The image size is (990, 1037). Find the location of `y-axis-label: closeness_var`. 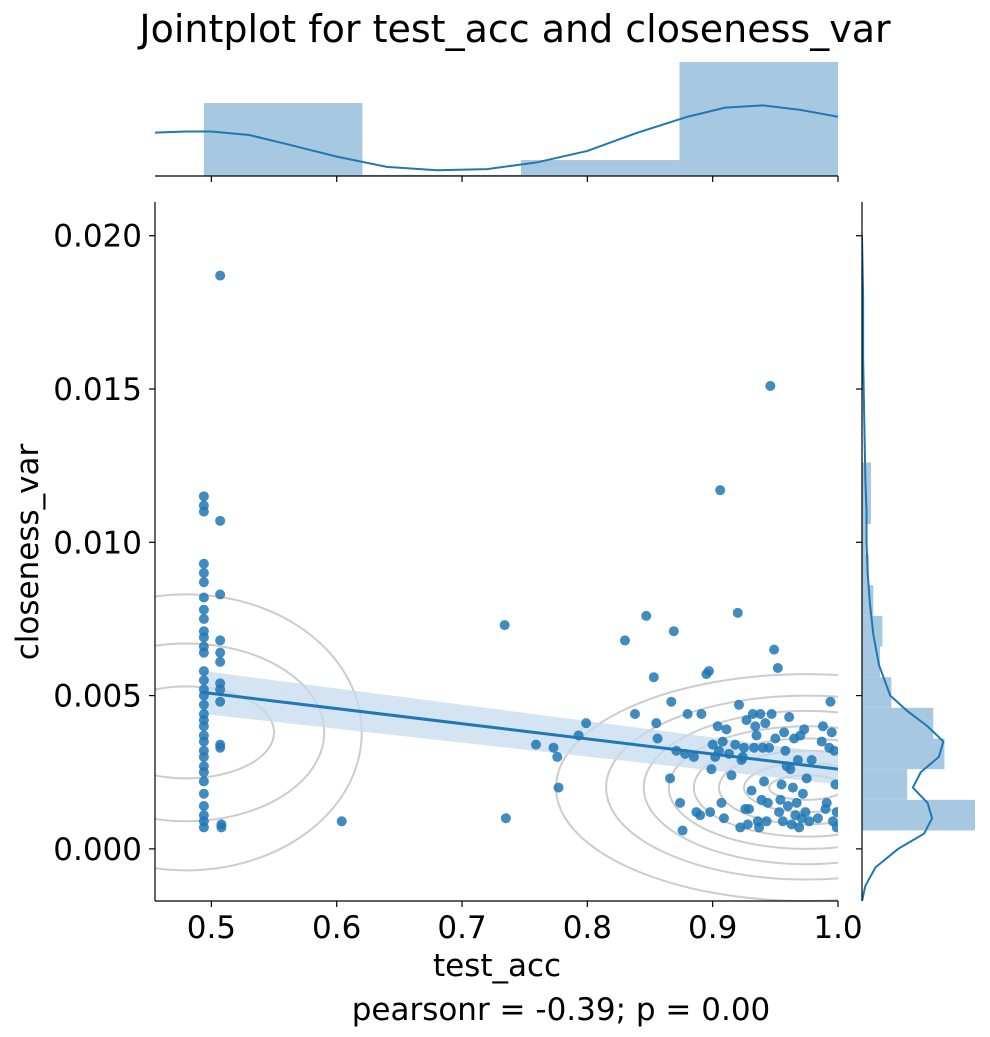

y-axis-label: closeness_var is located at coordinates (28, 552).